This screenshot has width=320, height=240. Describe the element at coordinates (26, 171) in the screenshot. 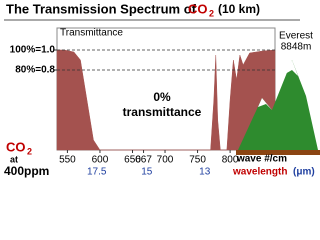

I see `amount: 400ppm` at that location.